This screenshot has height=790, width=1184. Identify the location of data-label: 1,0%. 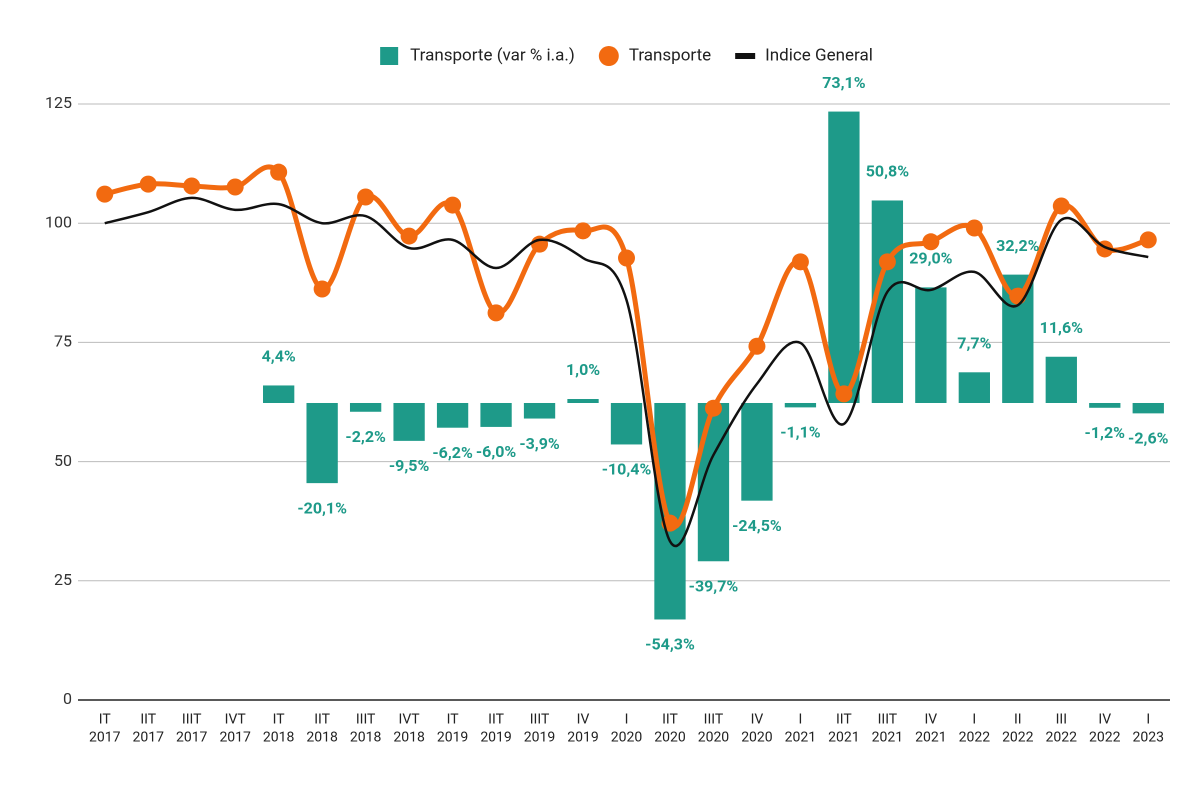
(583, 369).